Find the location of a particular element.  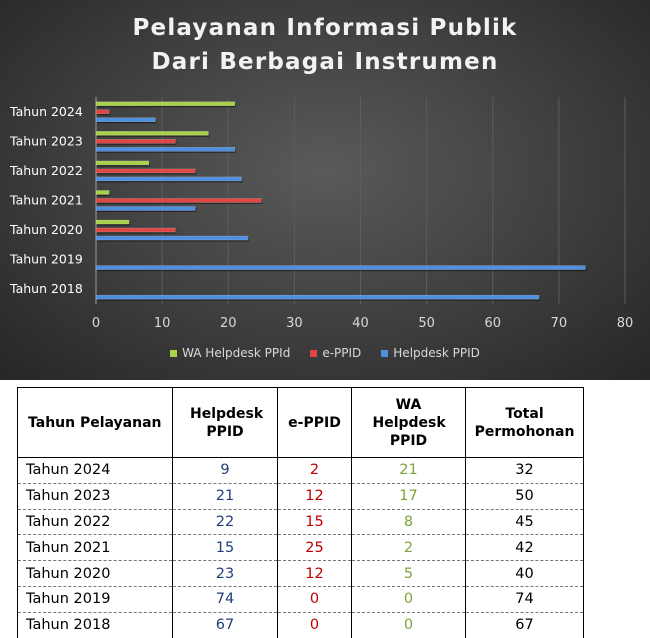

x-tick-label: 80 is located at coordinates (625, 323).